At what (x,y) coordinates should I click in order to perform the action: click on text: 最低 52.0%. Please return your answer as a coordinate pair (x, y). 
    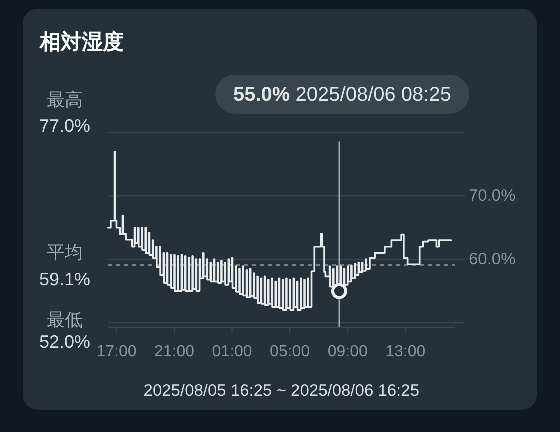
    Looking at the image, I should click on (65, 331).